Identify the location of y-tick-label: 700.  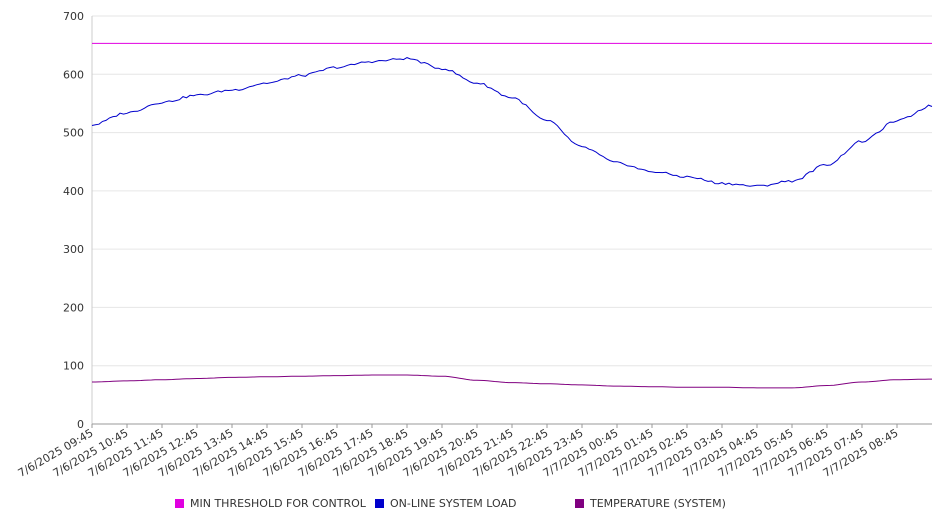
(73, 16).